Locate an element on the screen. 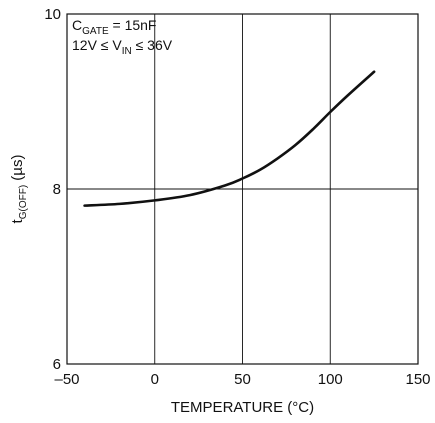 The width and height of the screenshot is (435, 423). x-tick-label: 50 is located at coordinates (242, 379).